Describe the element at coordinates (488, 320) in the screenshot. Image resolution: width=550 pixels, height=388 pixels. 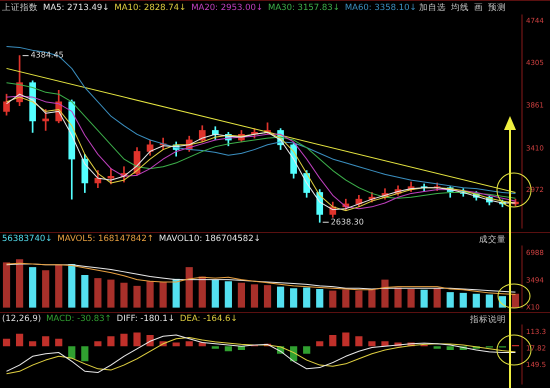
I see `annotation: 指标说明` at that location.